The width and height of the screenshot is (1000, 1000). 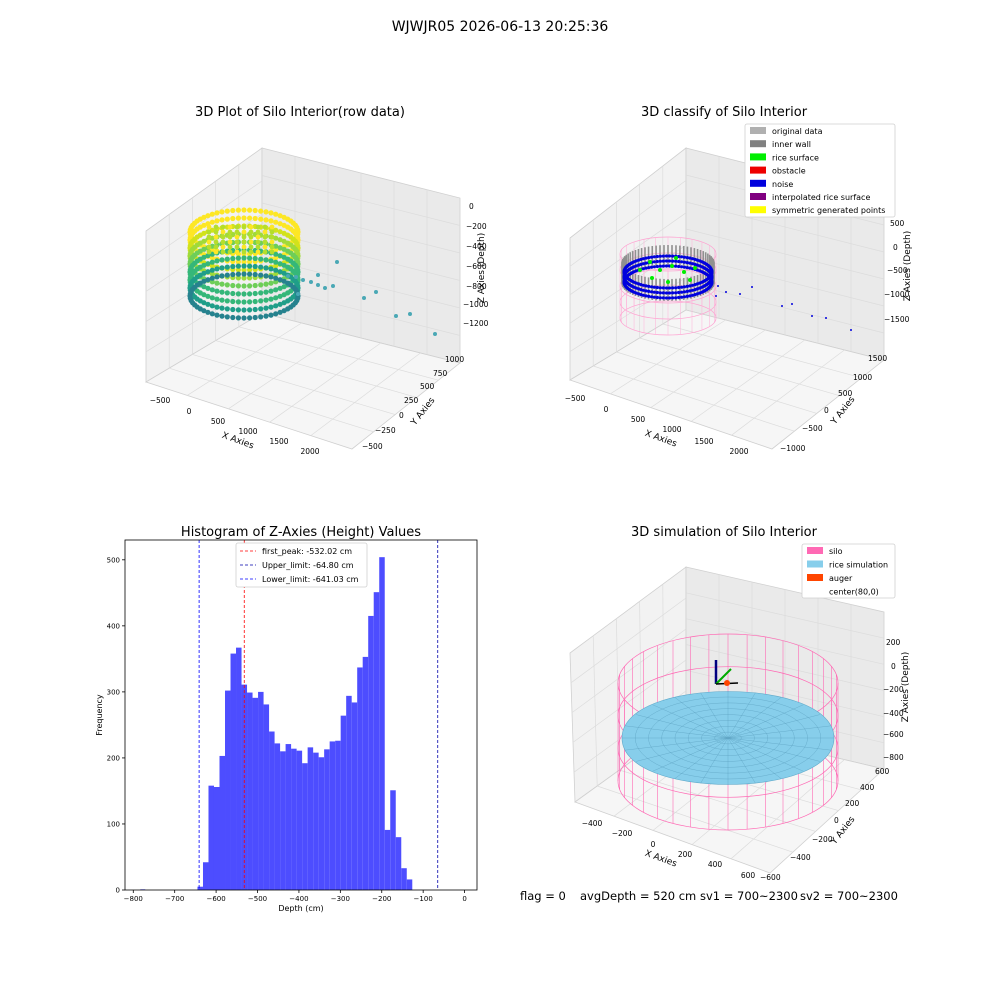 I want to click on legend-label: Lower_limit: -641.03 cm, so click(x=310, y=579).